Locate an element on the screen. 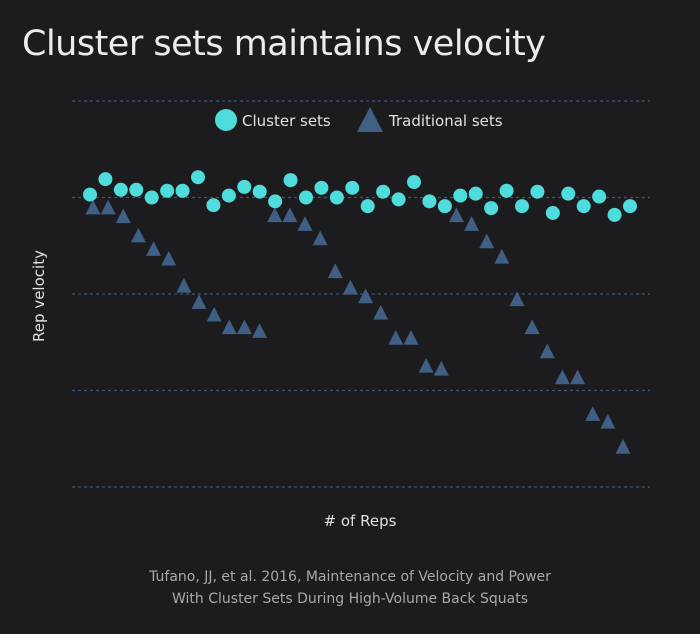  legend-triangle-icon is located at coordinates (370, 119).